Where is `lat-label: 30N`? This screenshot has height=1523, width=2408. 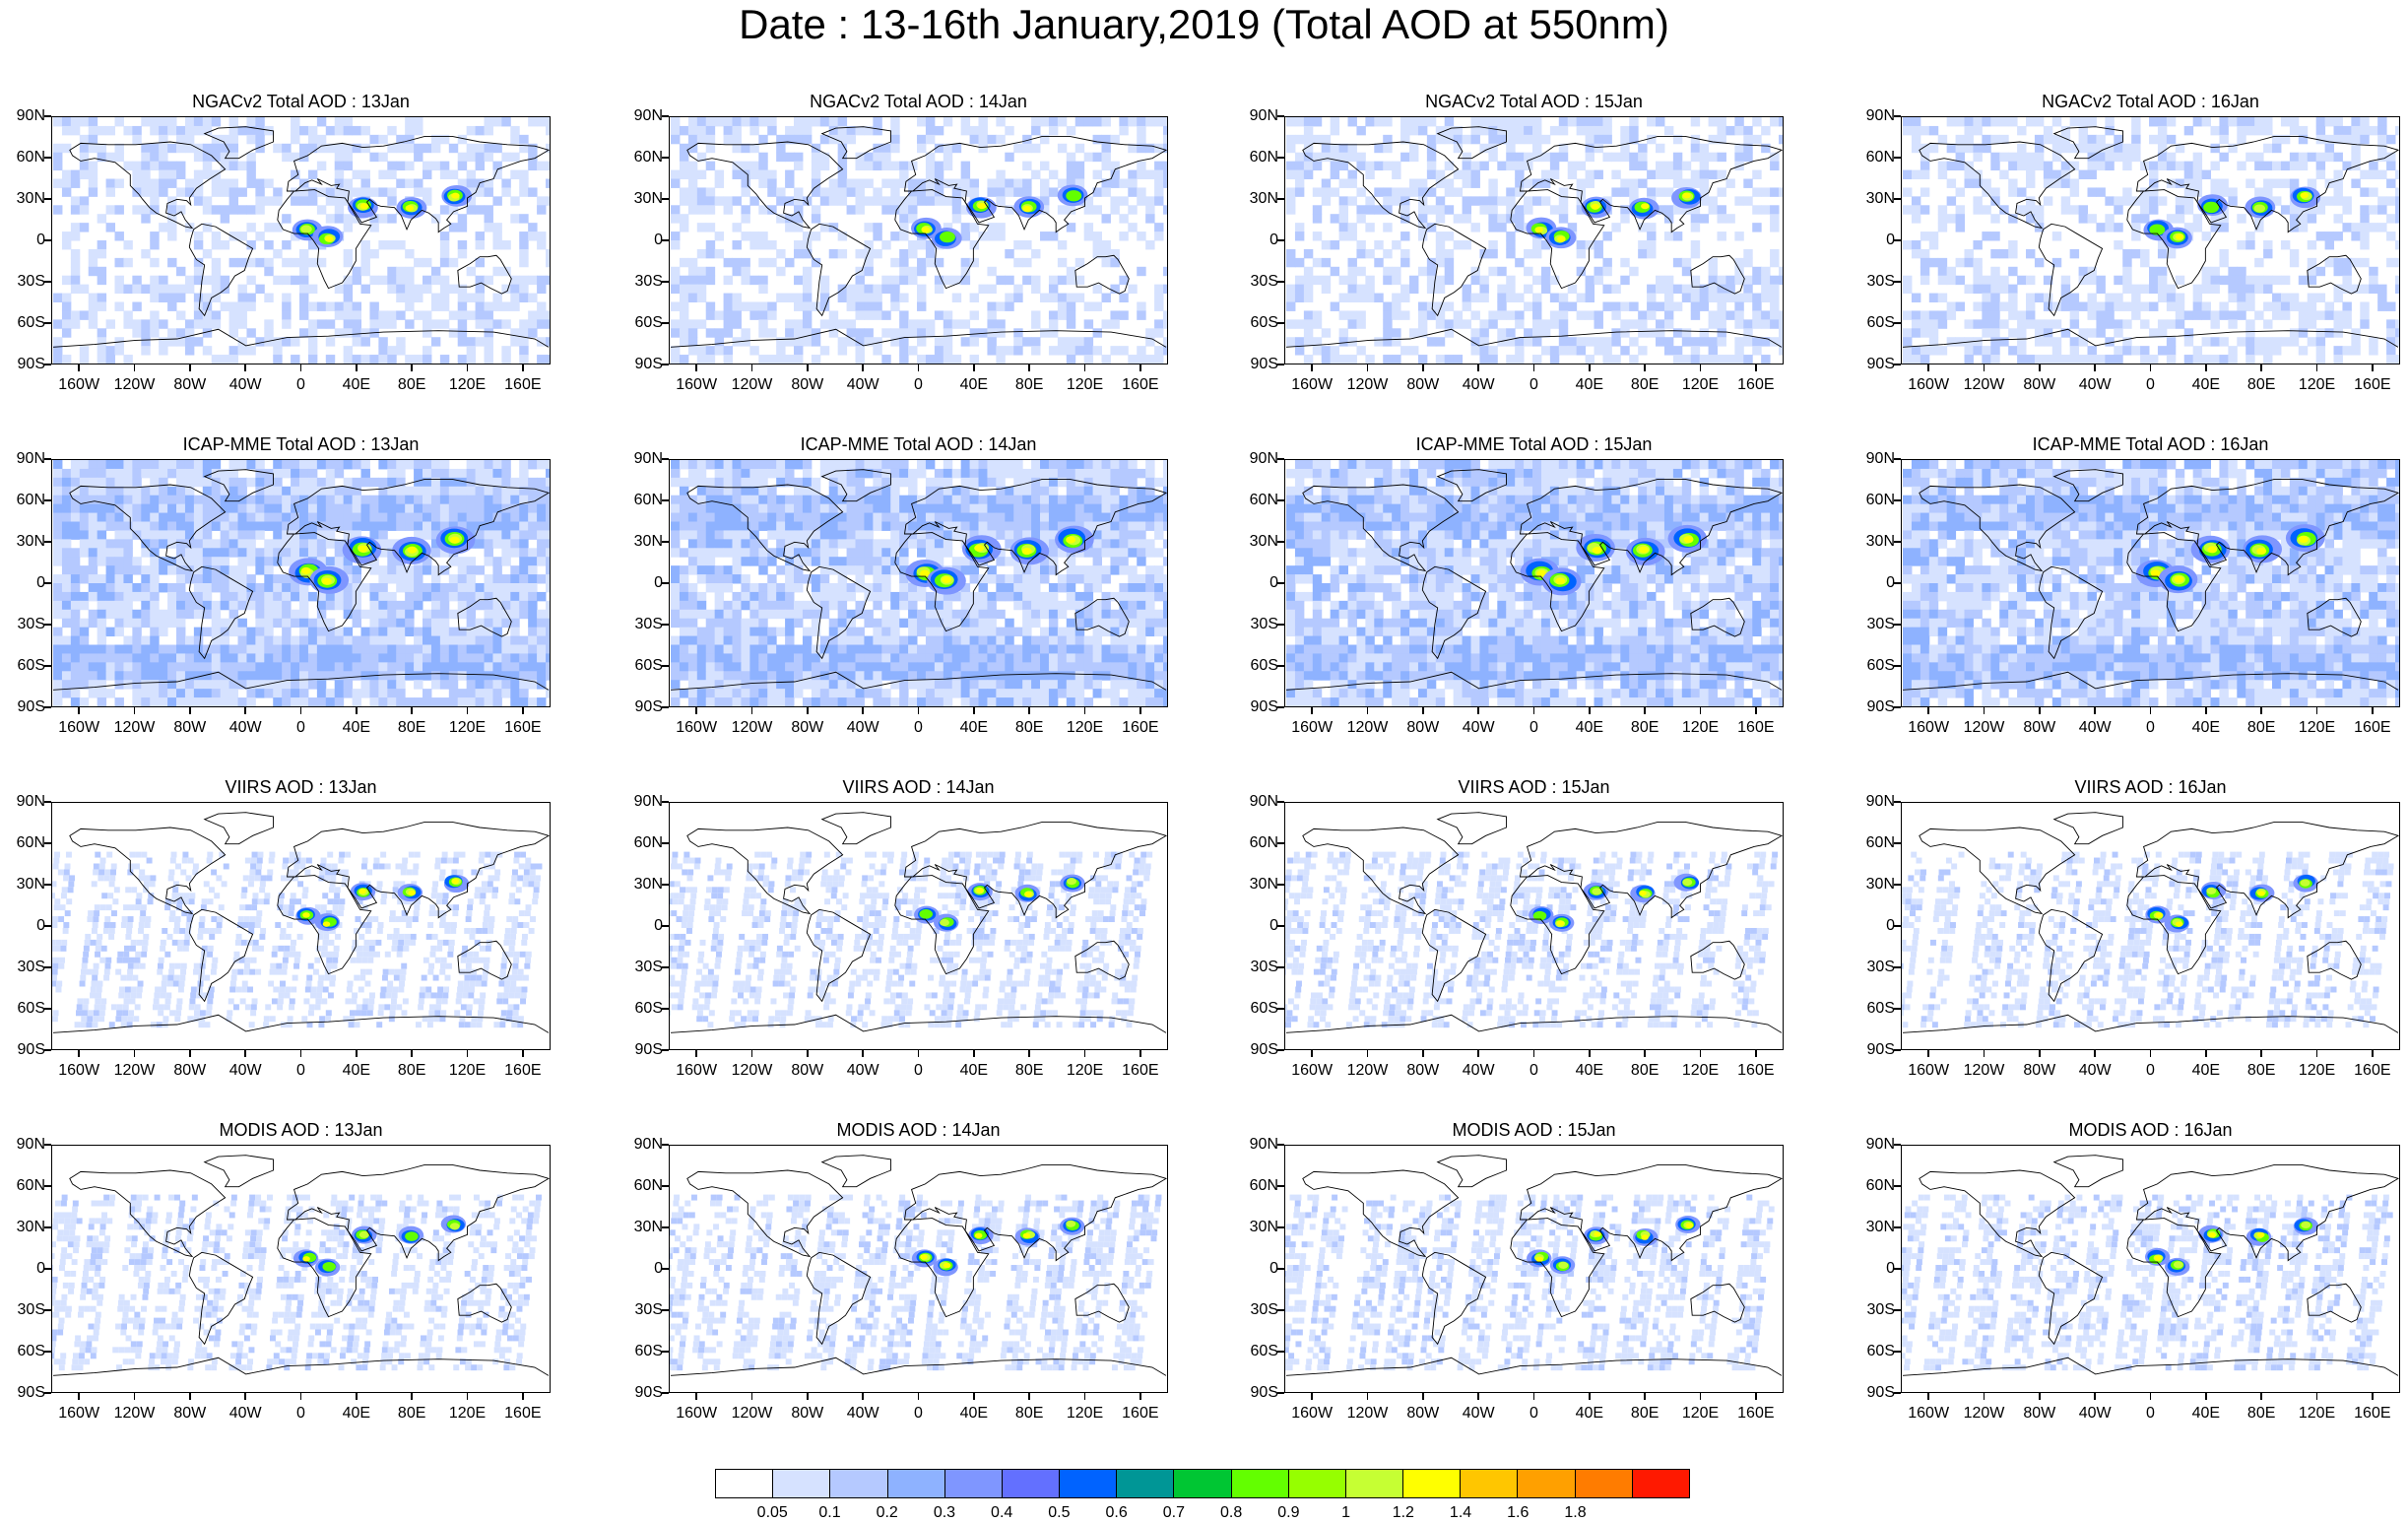 lat-label: 30N is located at coordinates (648, 199).